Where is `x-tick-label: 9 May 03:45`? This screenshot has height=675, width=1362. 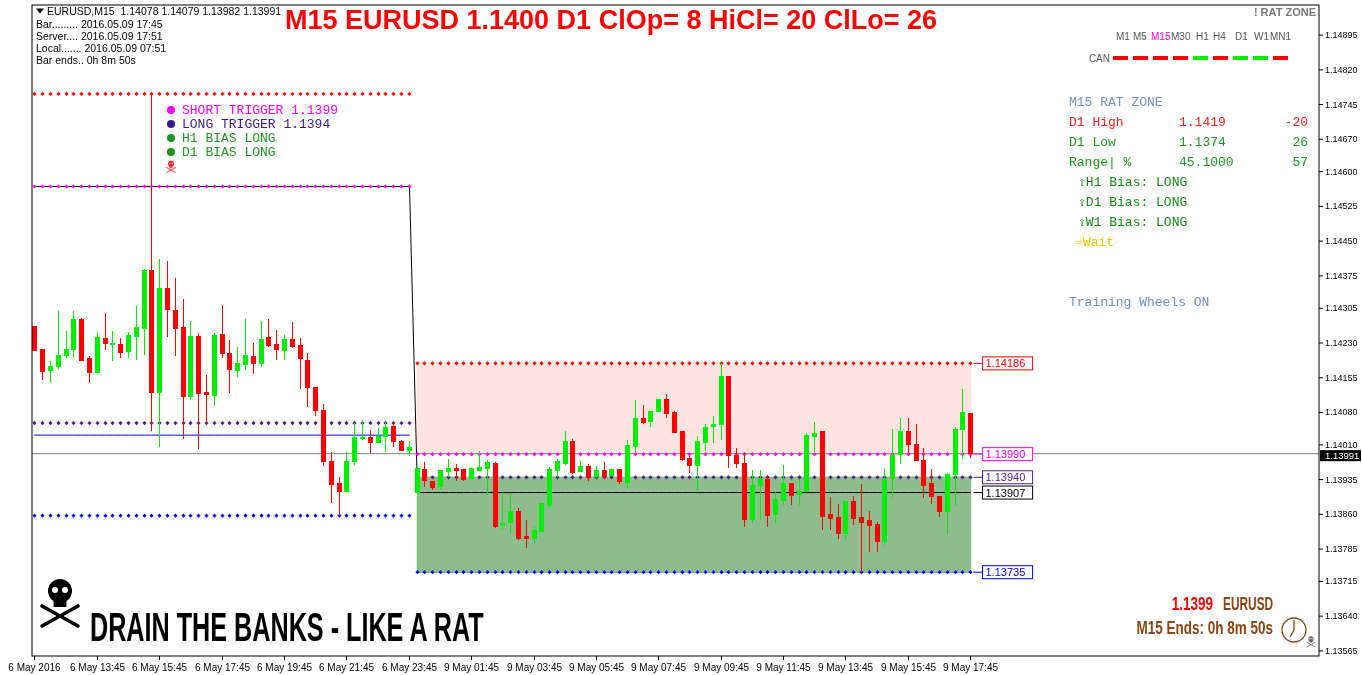
x-tick-label: 9 May 03:45 is located at coordinates (534, 667).